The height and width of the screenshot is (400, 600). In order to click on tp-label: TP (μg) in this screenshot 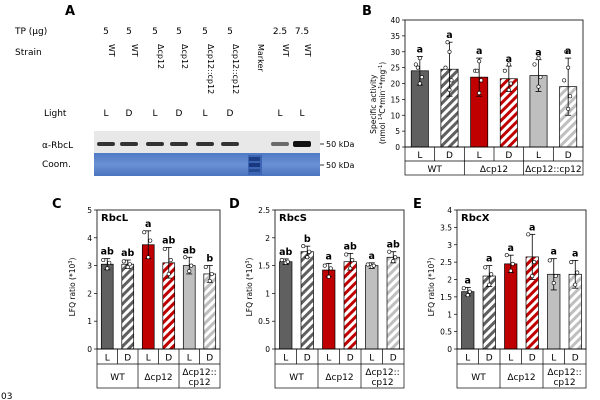, I will do `click(30, 32)`.